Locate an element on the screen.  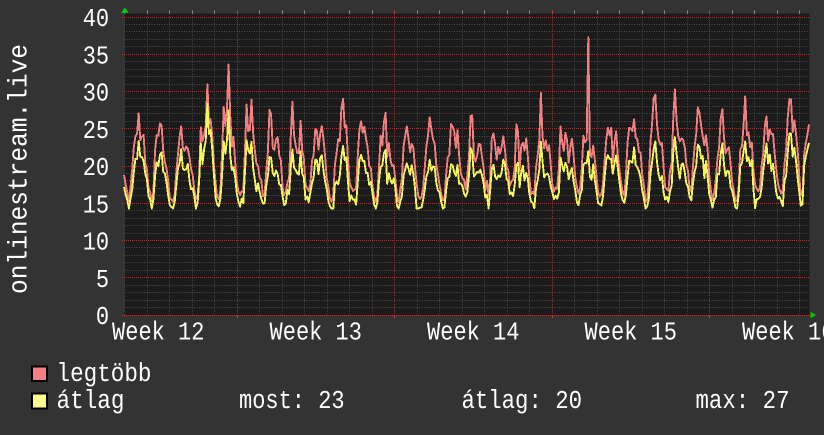
svg-text: Week 14 is located at coordinates (473, 333).